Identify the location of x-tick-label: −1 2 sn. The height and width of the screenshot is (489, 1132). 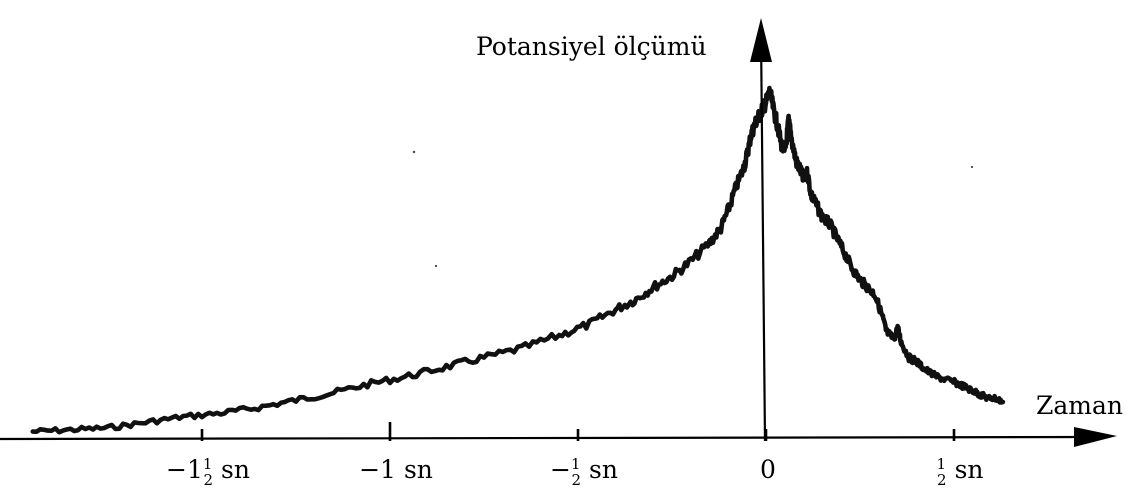
(584, 472).